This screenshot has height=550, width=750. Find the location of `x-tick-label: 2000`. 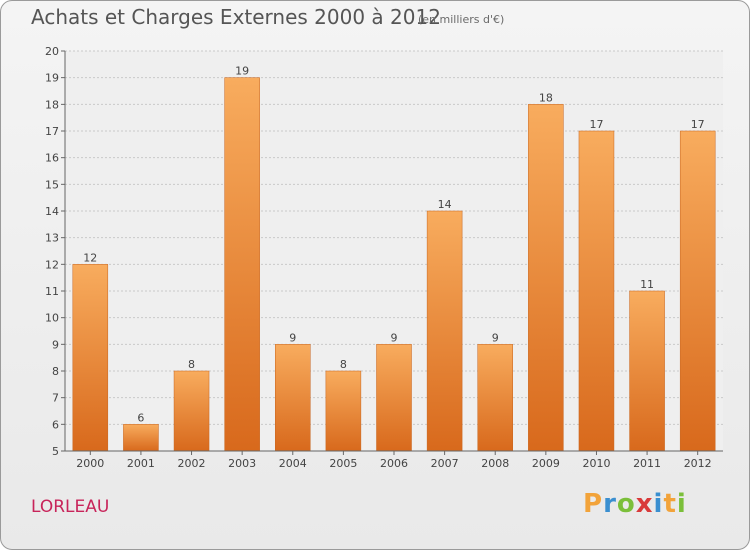

x-tick-label: 2000 is located at coordinates (90, 463).